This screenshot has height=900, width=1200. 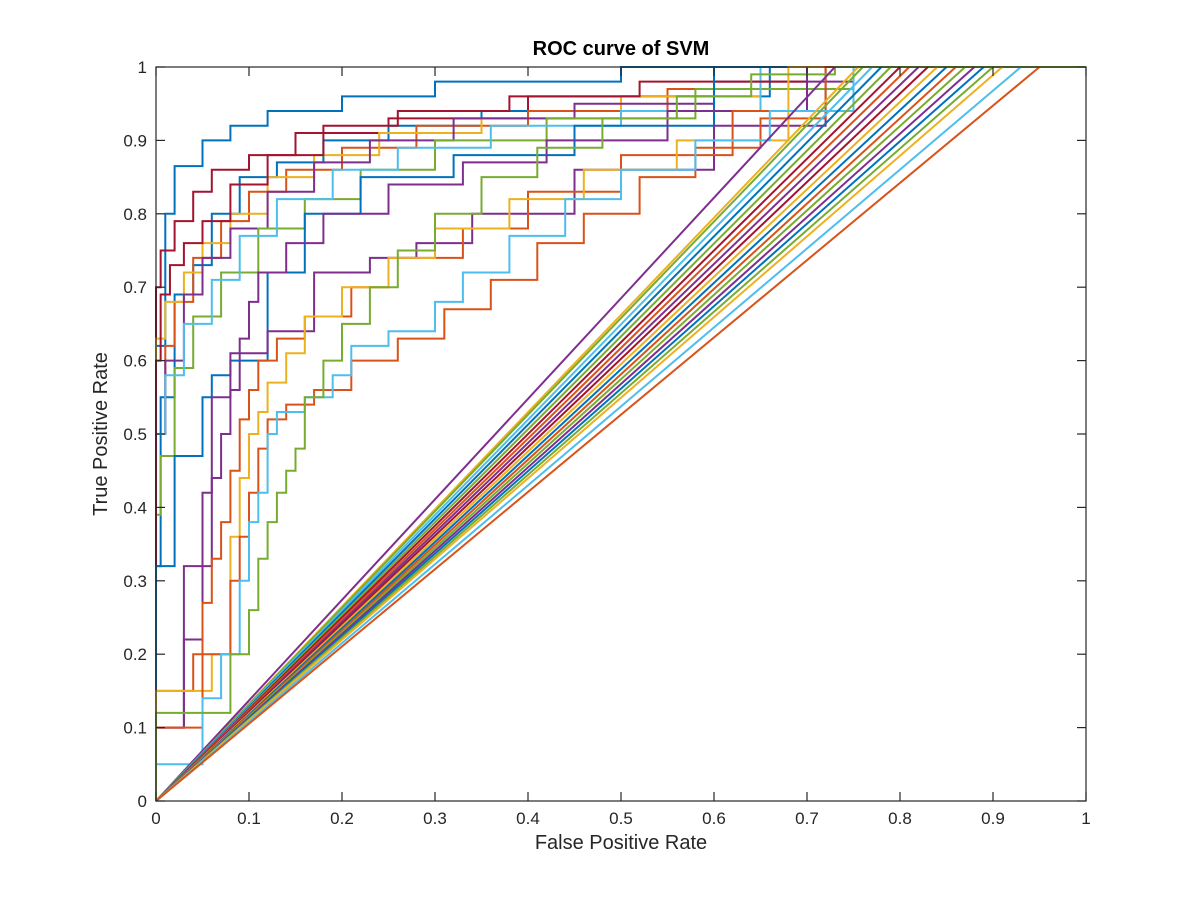 I want to click on x-tick-label: 0, so click(x=155, y=818).